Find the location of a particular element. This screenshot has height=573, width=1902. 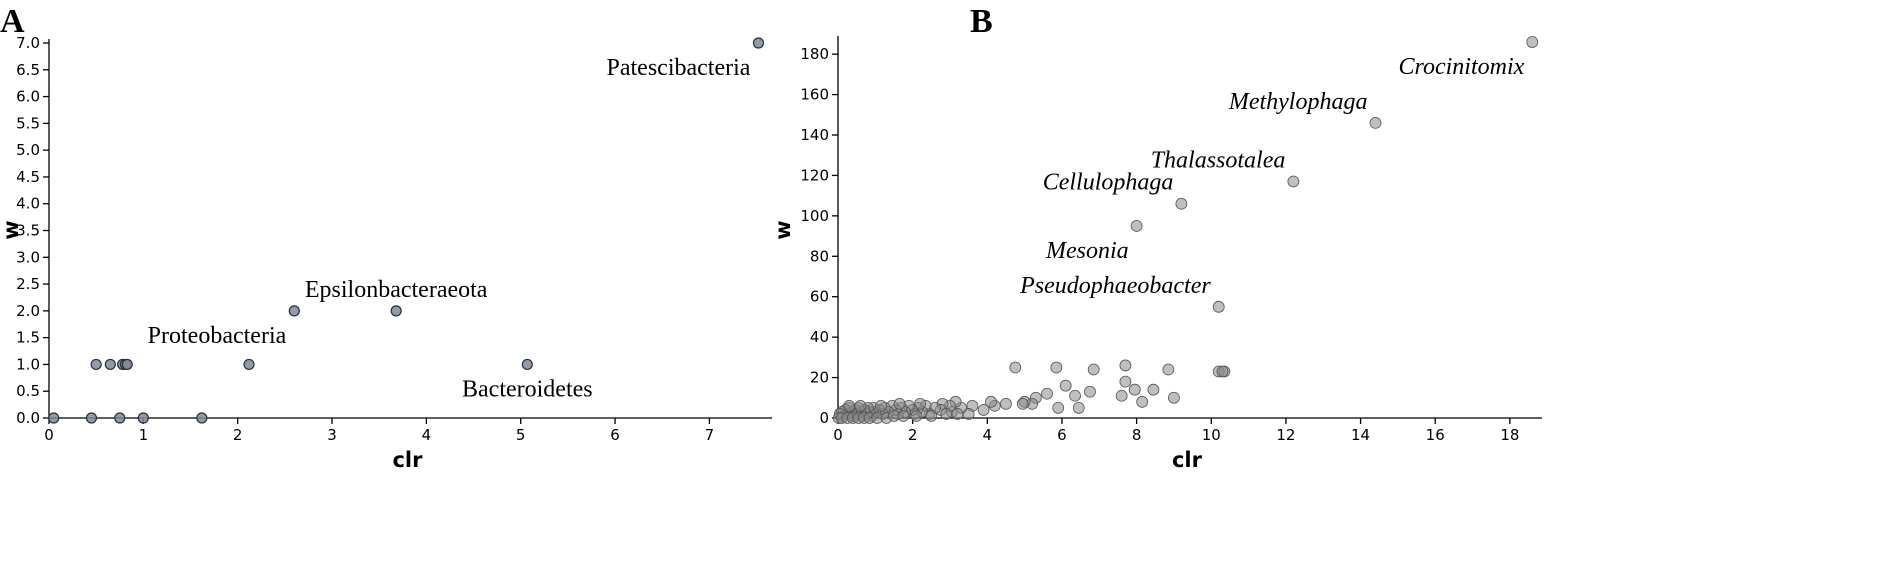

y-tick-label-a: 7.0 is located at coordinates (28, 43).